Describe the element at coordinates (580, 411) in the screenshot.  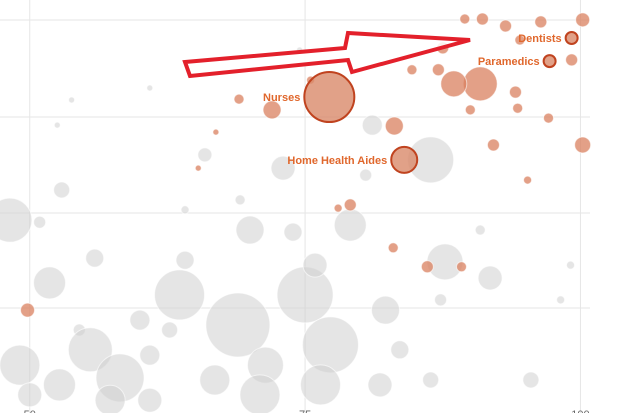
I see `x-tick-label: 100` at that location.